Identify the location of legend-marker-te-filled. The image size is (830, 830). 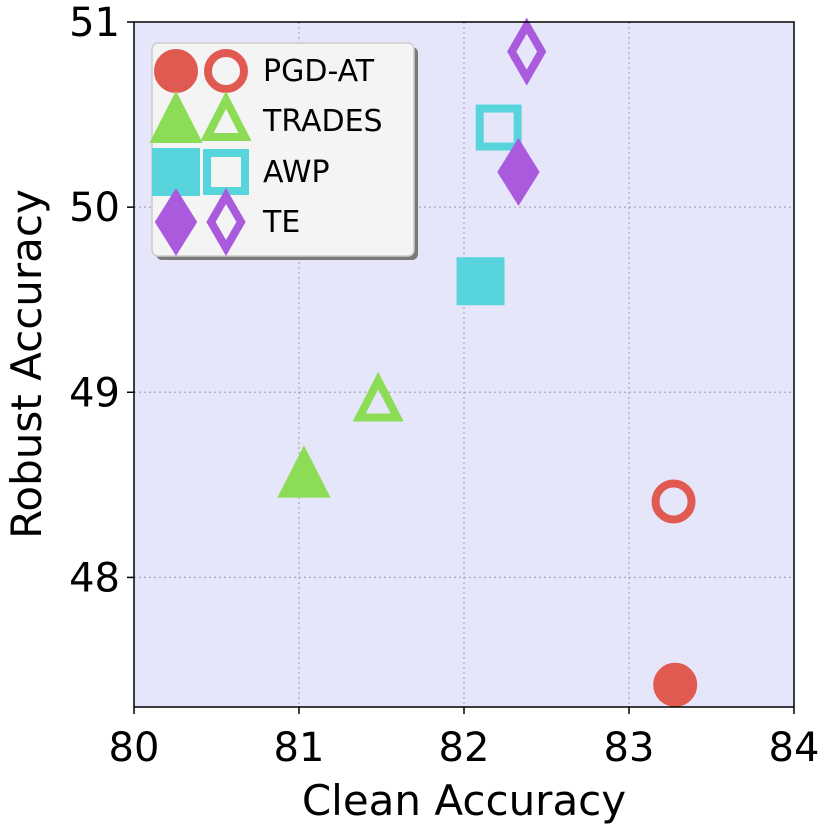
(176, 222).